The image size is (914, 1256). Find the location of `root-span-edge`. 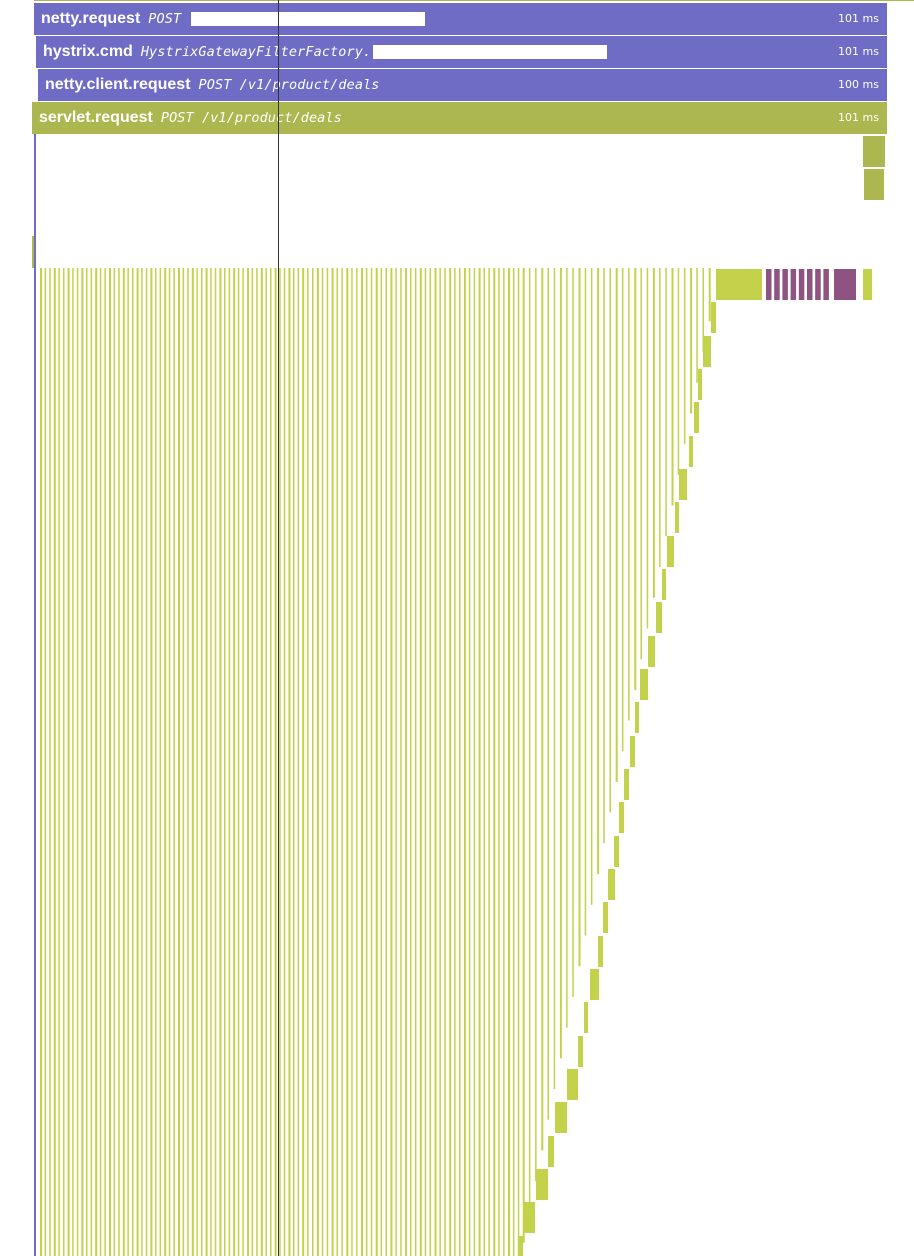

root-span-edge is located at coordinates (35, 695).